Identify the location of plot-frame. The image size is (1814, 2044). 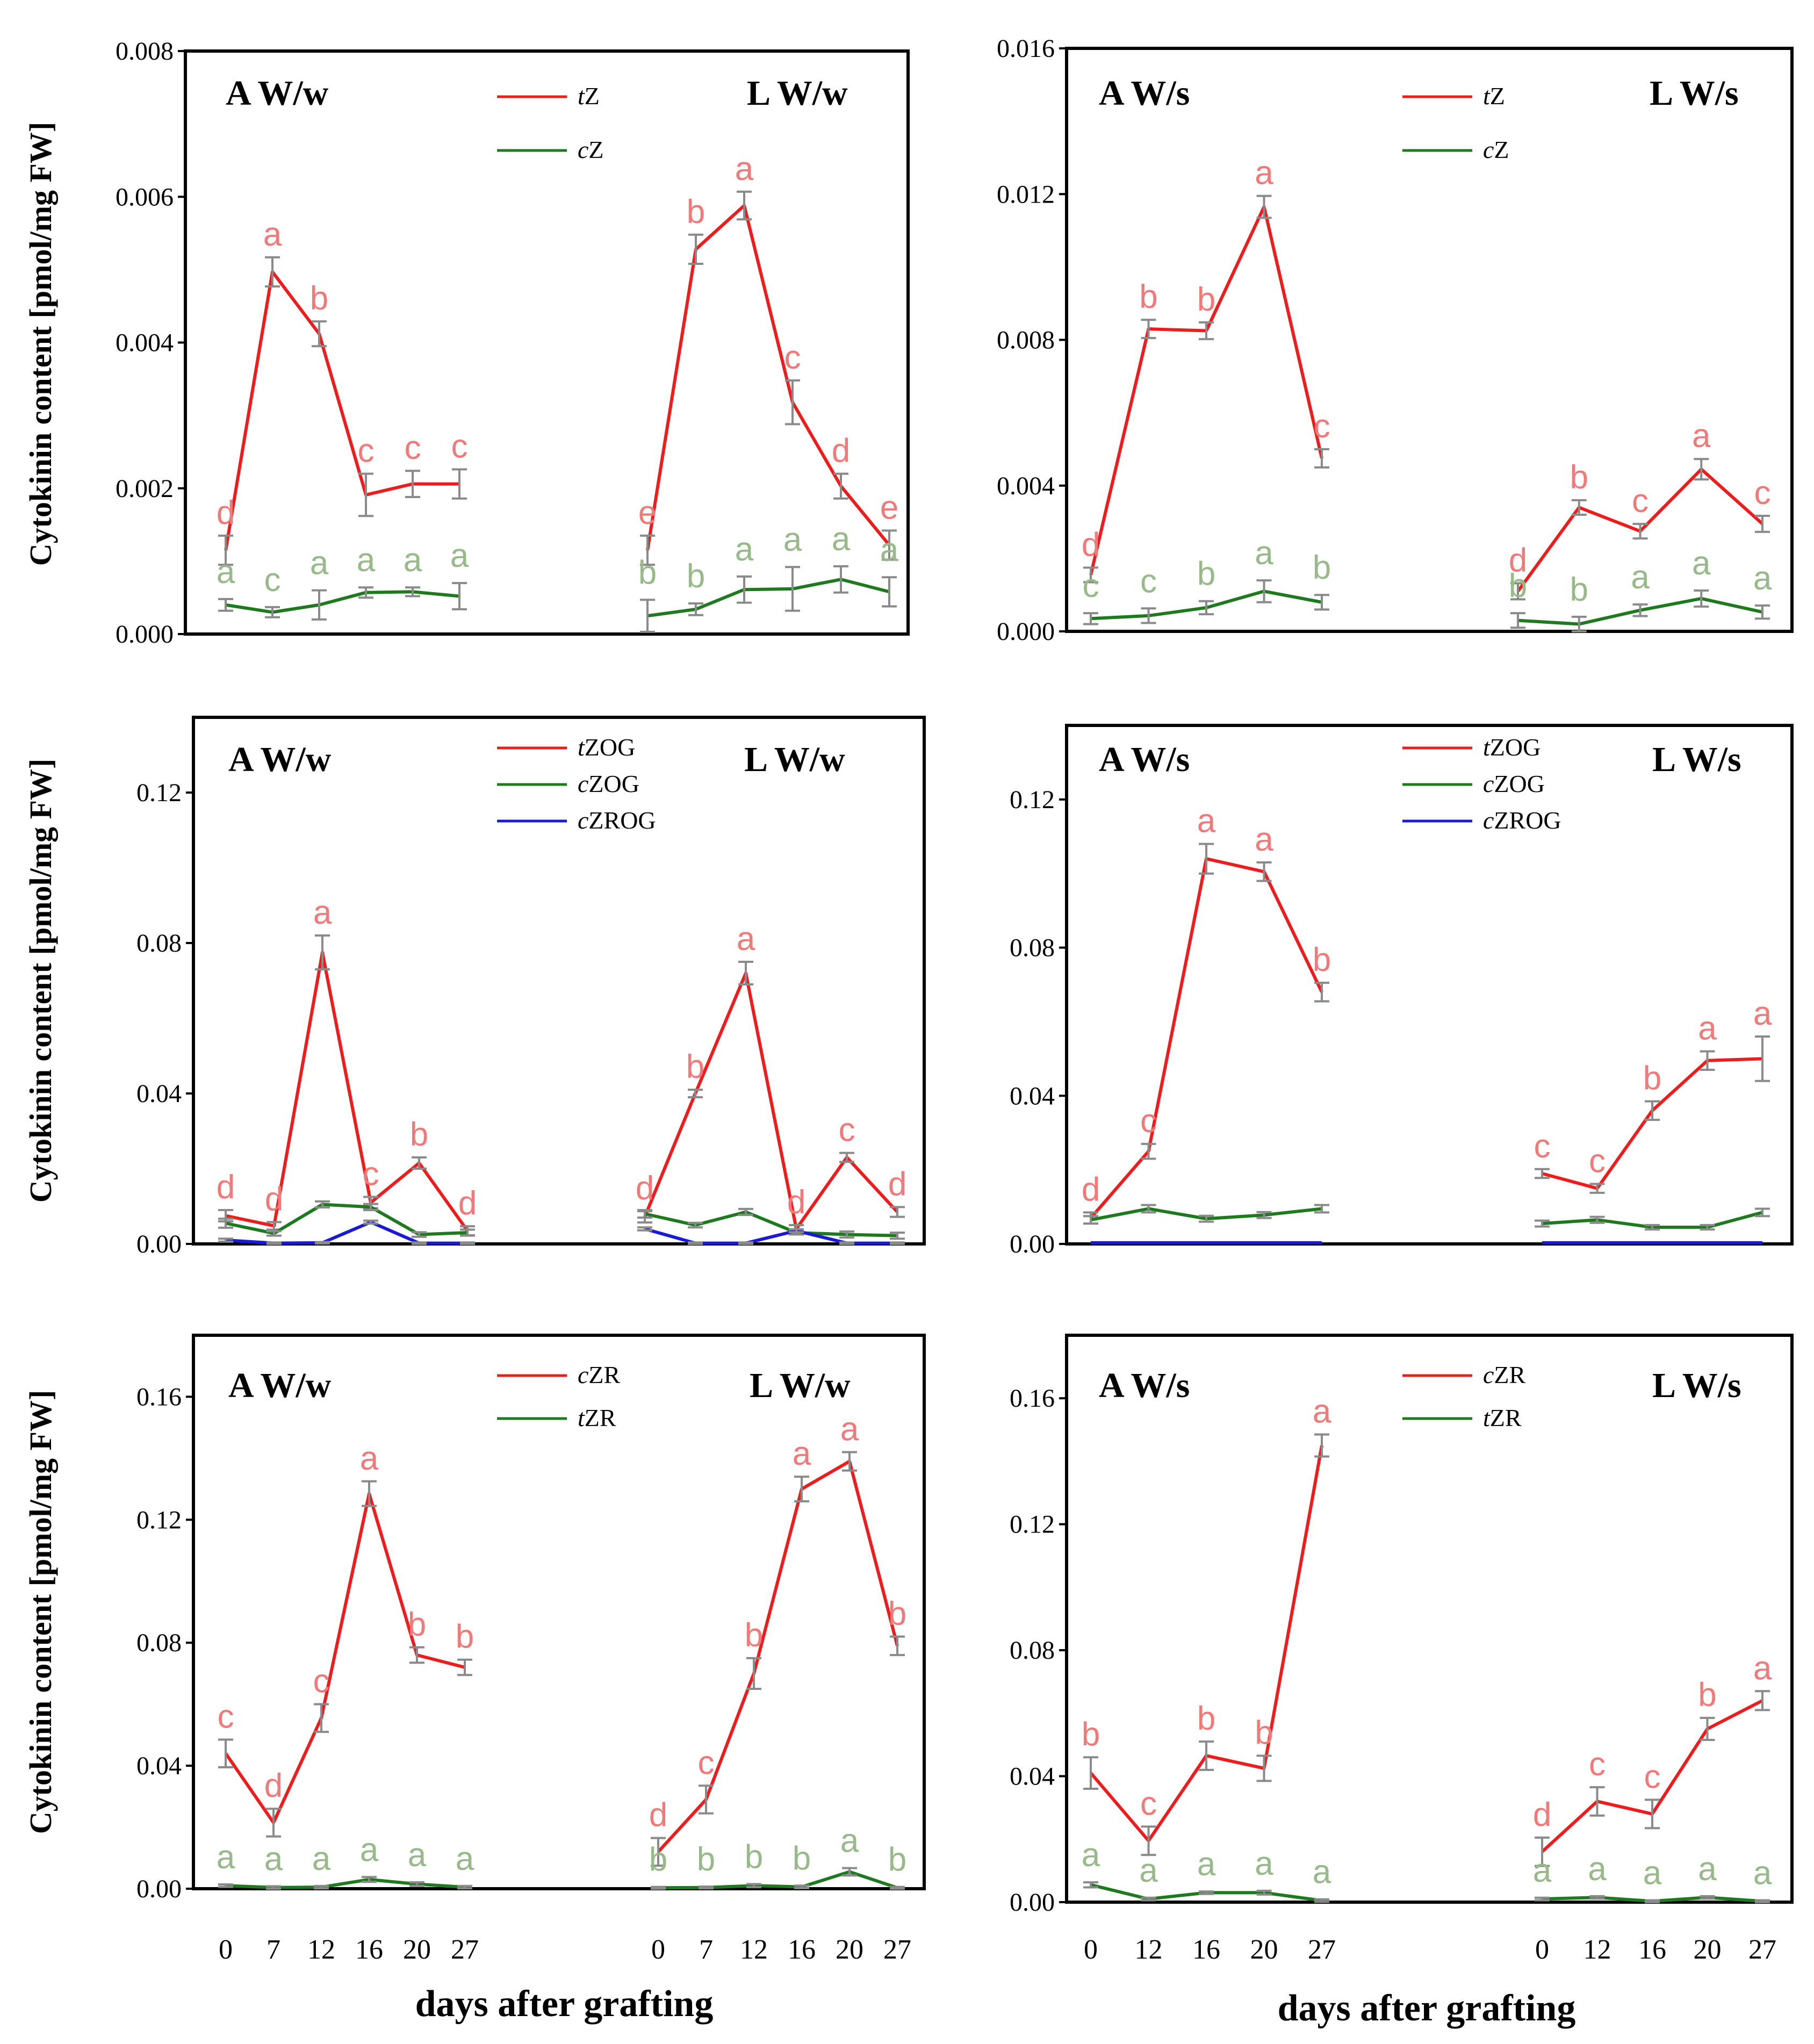
(1429, 985).